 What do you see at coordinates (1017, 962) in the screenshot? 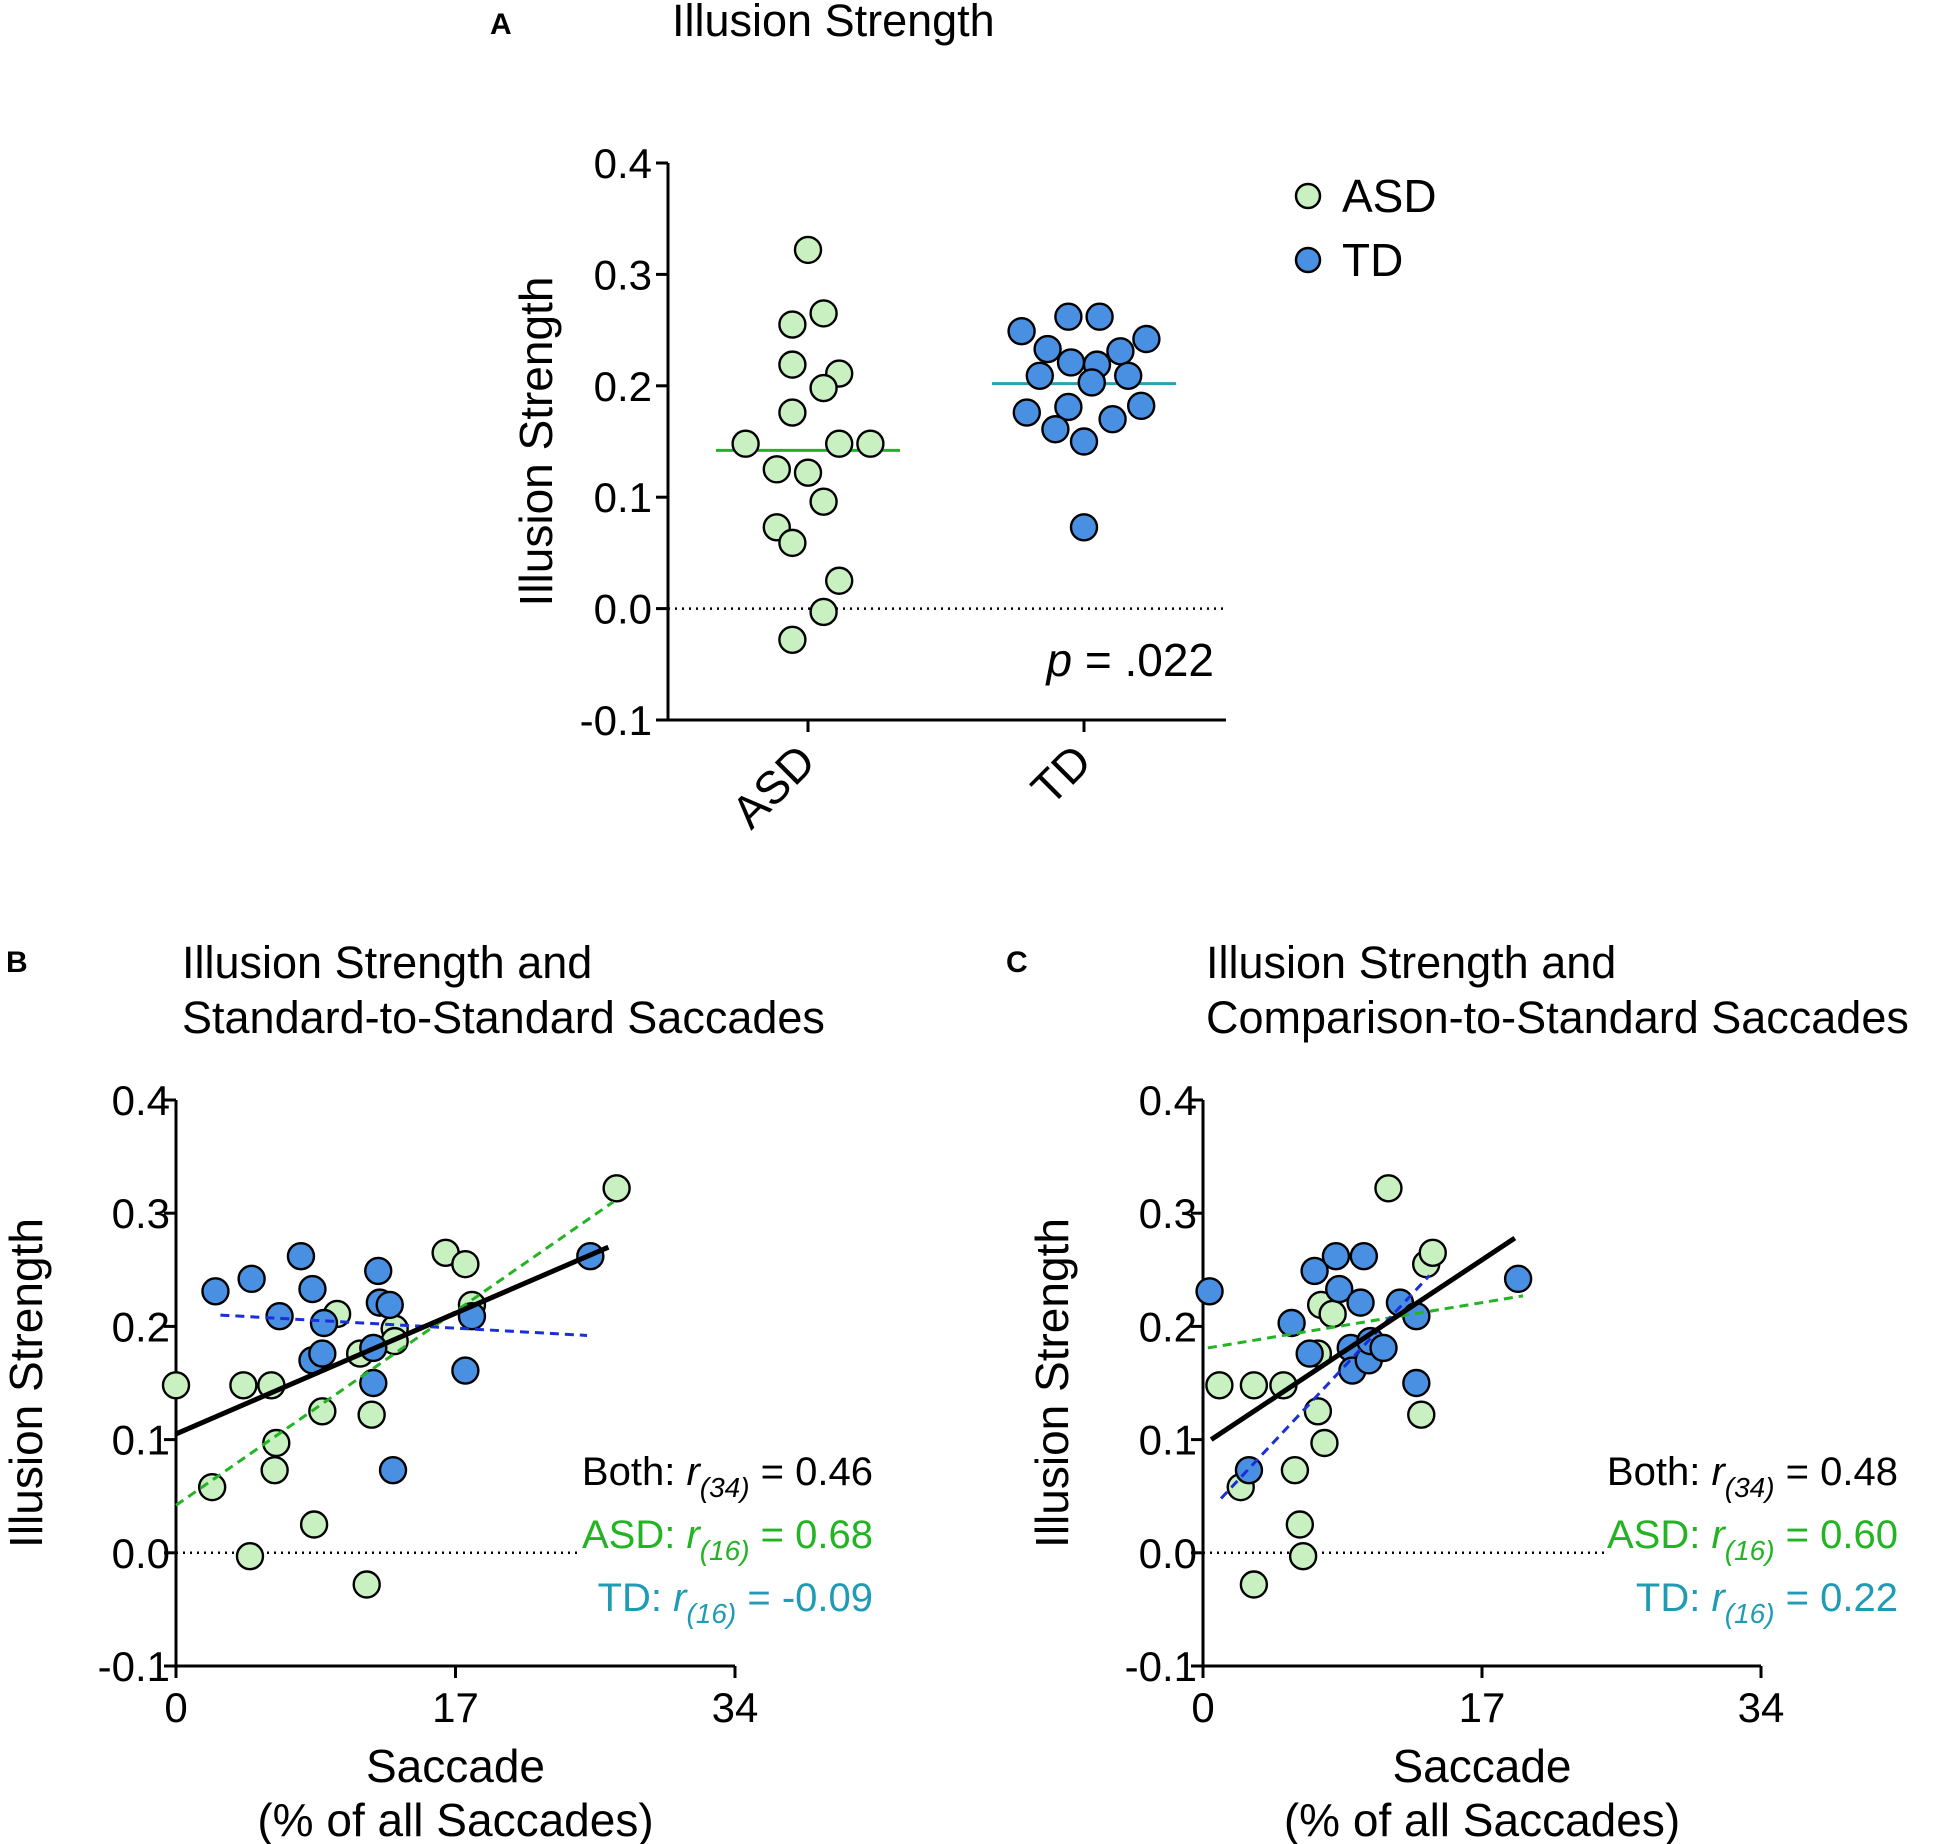
I see `panel-label-c: C` at bounding box center [1017, 962].